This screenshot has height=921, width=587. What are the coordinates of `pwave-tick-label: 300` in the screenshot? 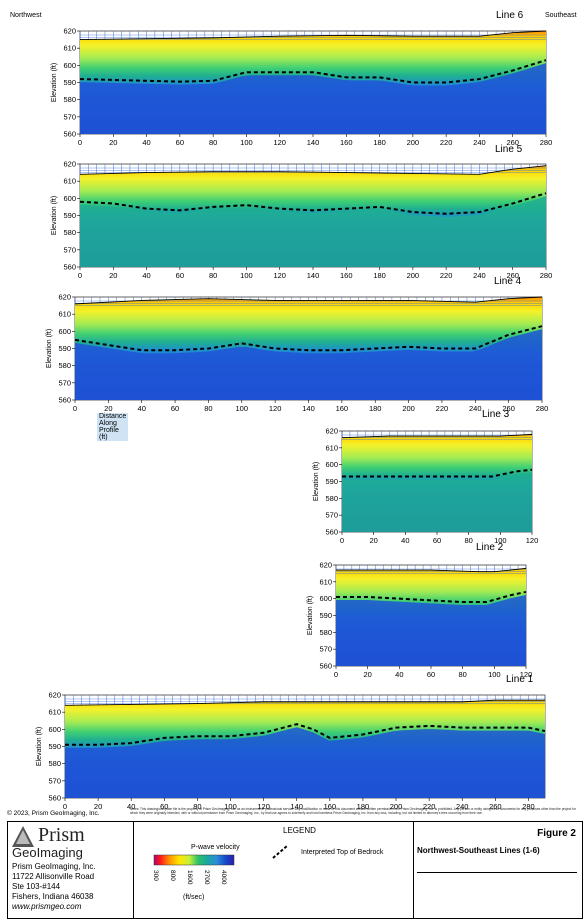 It's located at (155, 875).